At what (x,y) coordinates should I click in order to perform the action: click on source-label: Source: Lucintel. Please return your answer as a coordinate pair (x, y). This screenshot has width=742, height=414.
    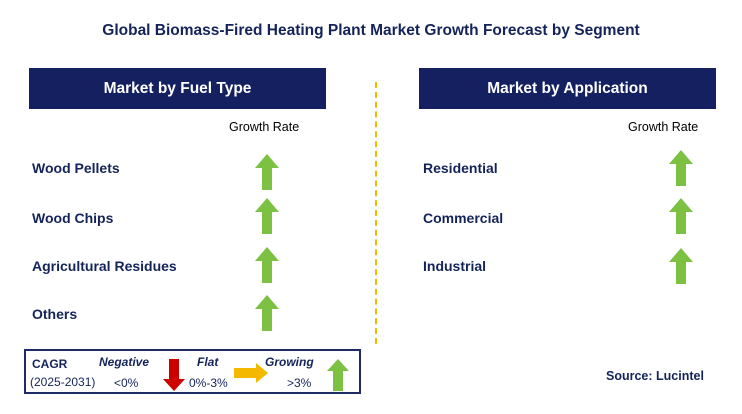
    Looking at the image, I should click on (655, 376).